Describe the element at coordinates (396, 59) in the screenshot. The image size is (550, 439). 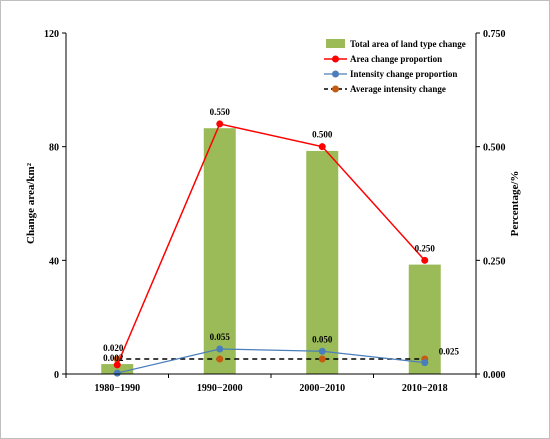
I see `legend-label-area: Area change proportion` at that location.